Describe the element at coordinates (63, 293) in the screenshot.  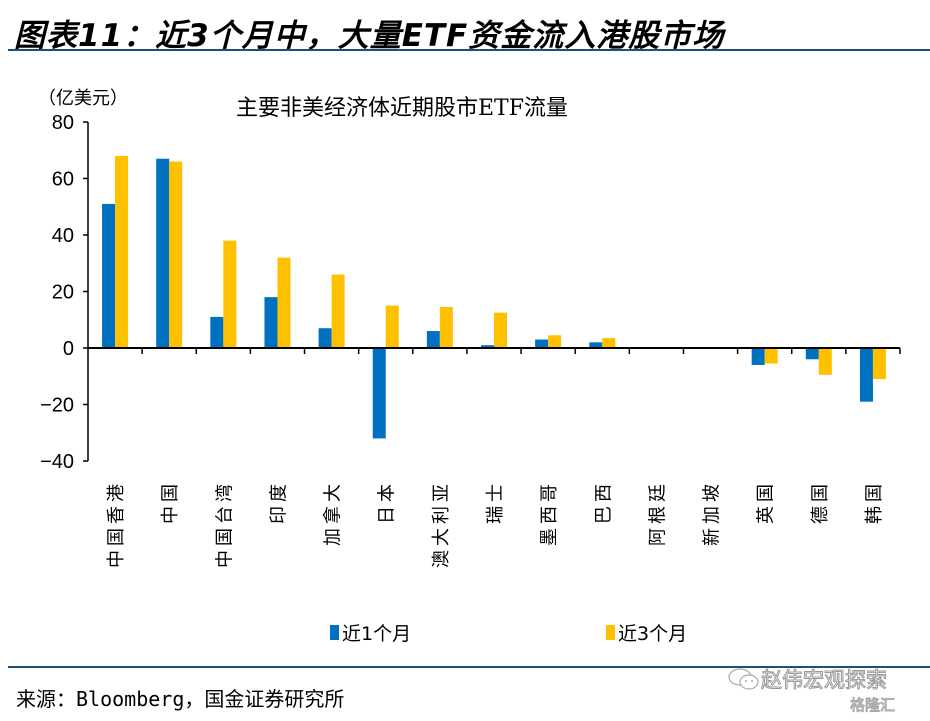
I see `y-tick-label: 20` at that location.